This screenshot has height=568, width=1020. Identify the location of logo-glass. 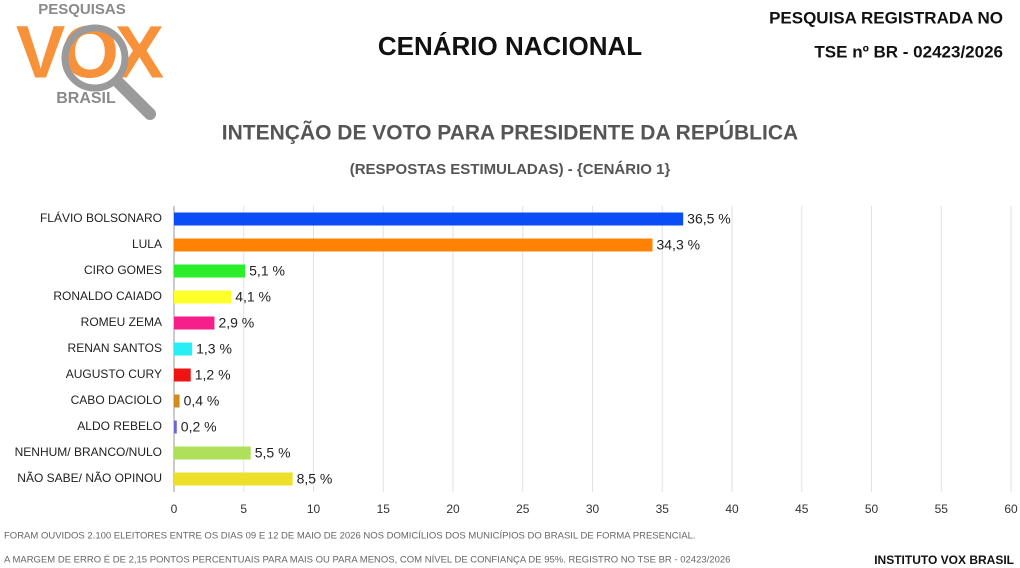
(95, 58).